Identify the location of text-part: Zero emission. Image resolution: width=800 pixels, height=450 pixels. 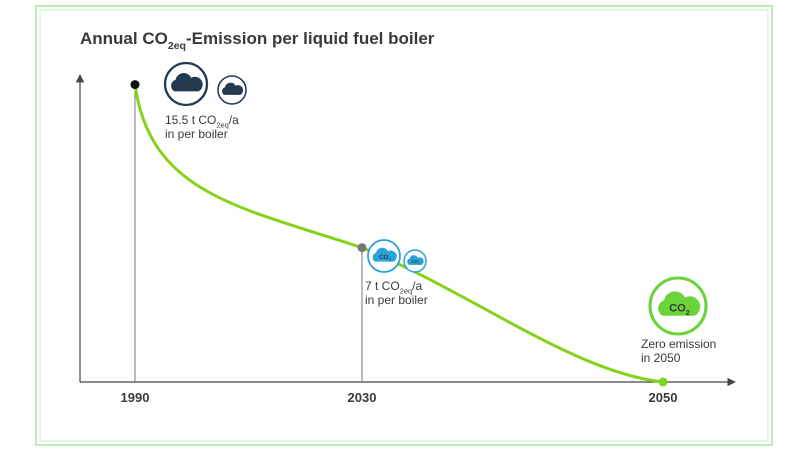
(678, 344).